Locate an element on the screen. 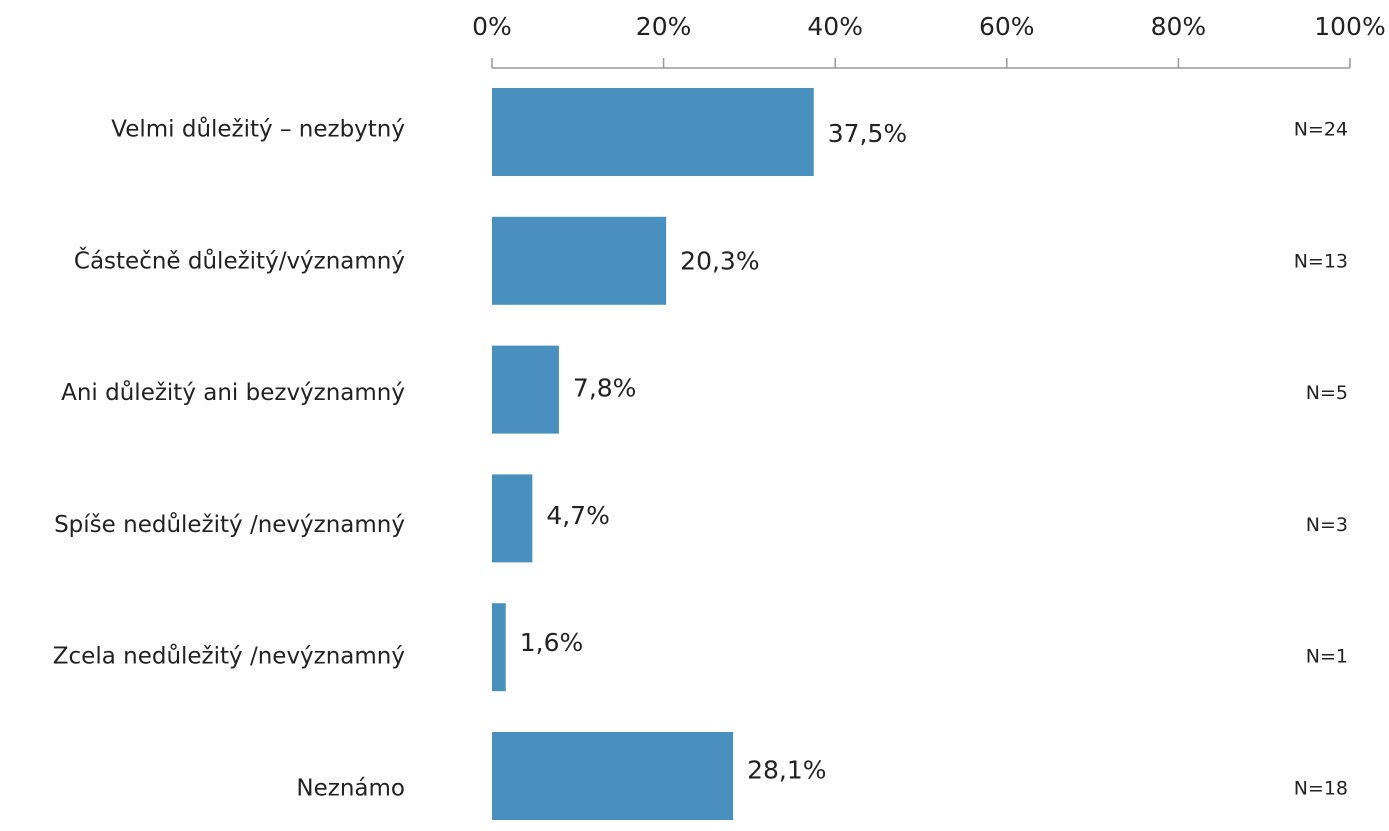 The width and height of the screenshot is (1389, 831). x-tick-label: 60% is located at coordinates (1007, 26).